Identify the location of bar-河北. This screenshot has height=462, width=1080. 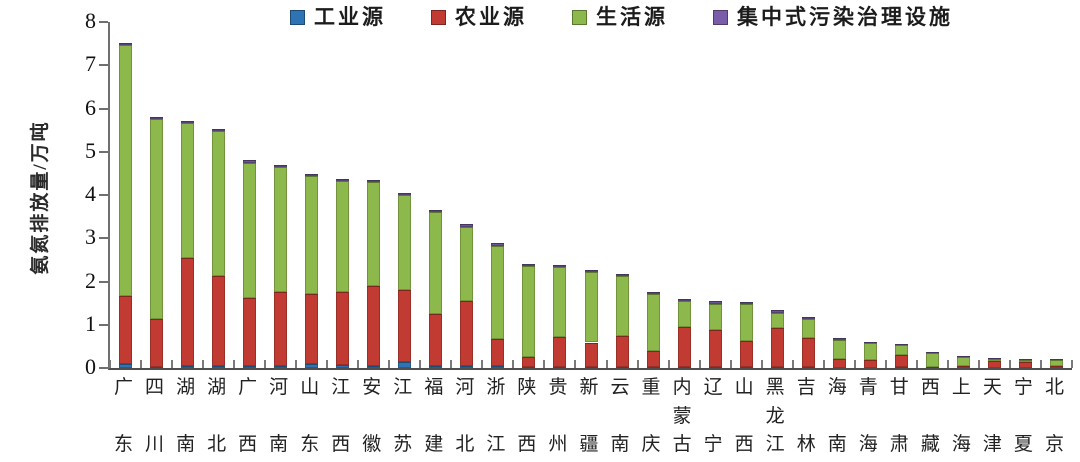
(467, 195).